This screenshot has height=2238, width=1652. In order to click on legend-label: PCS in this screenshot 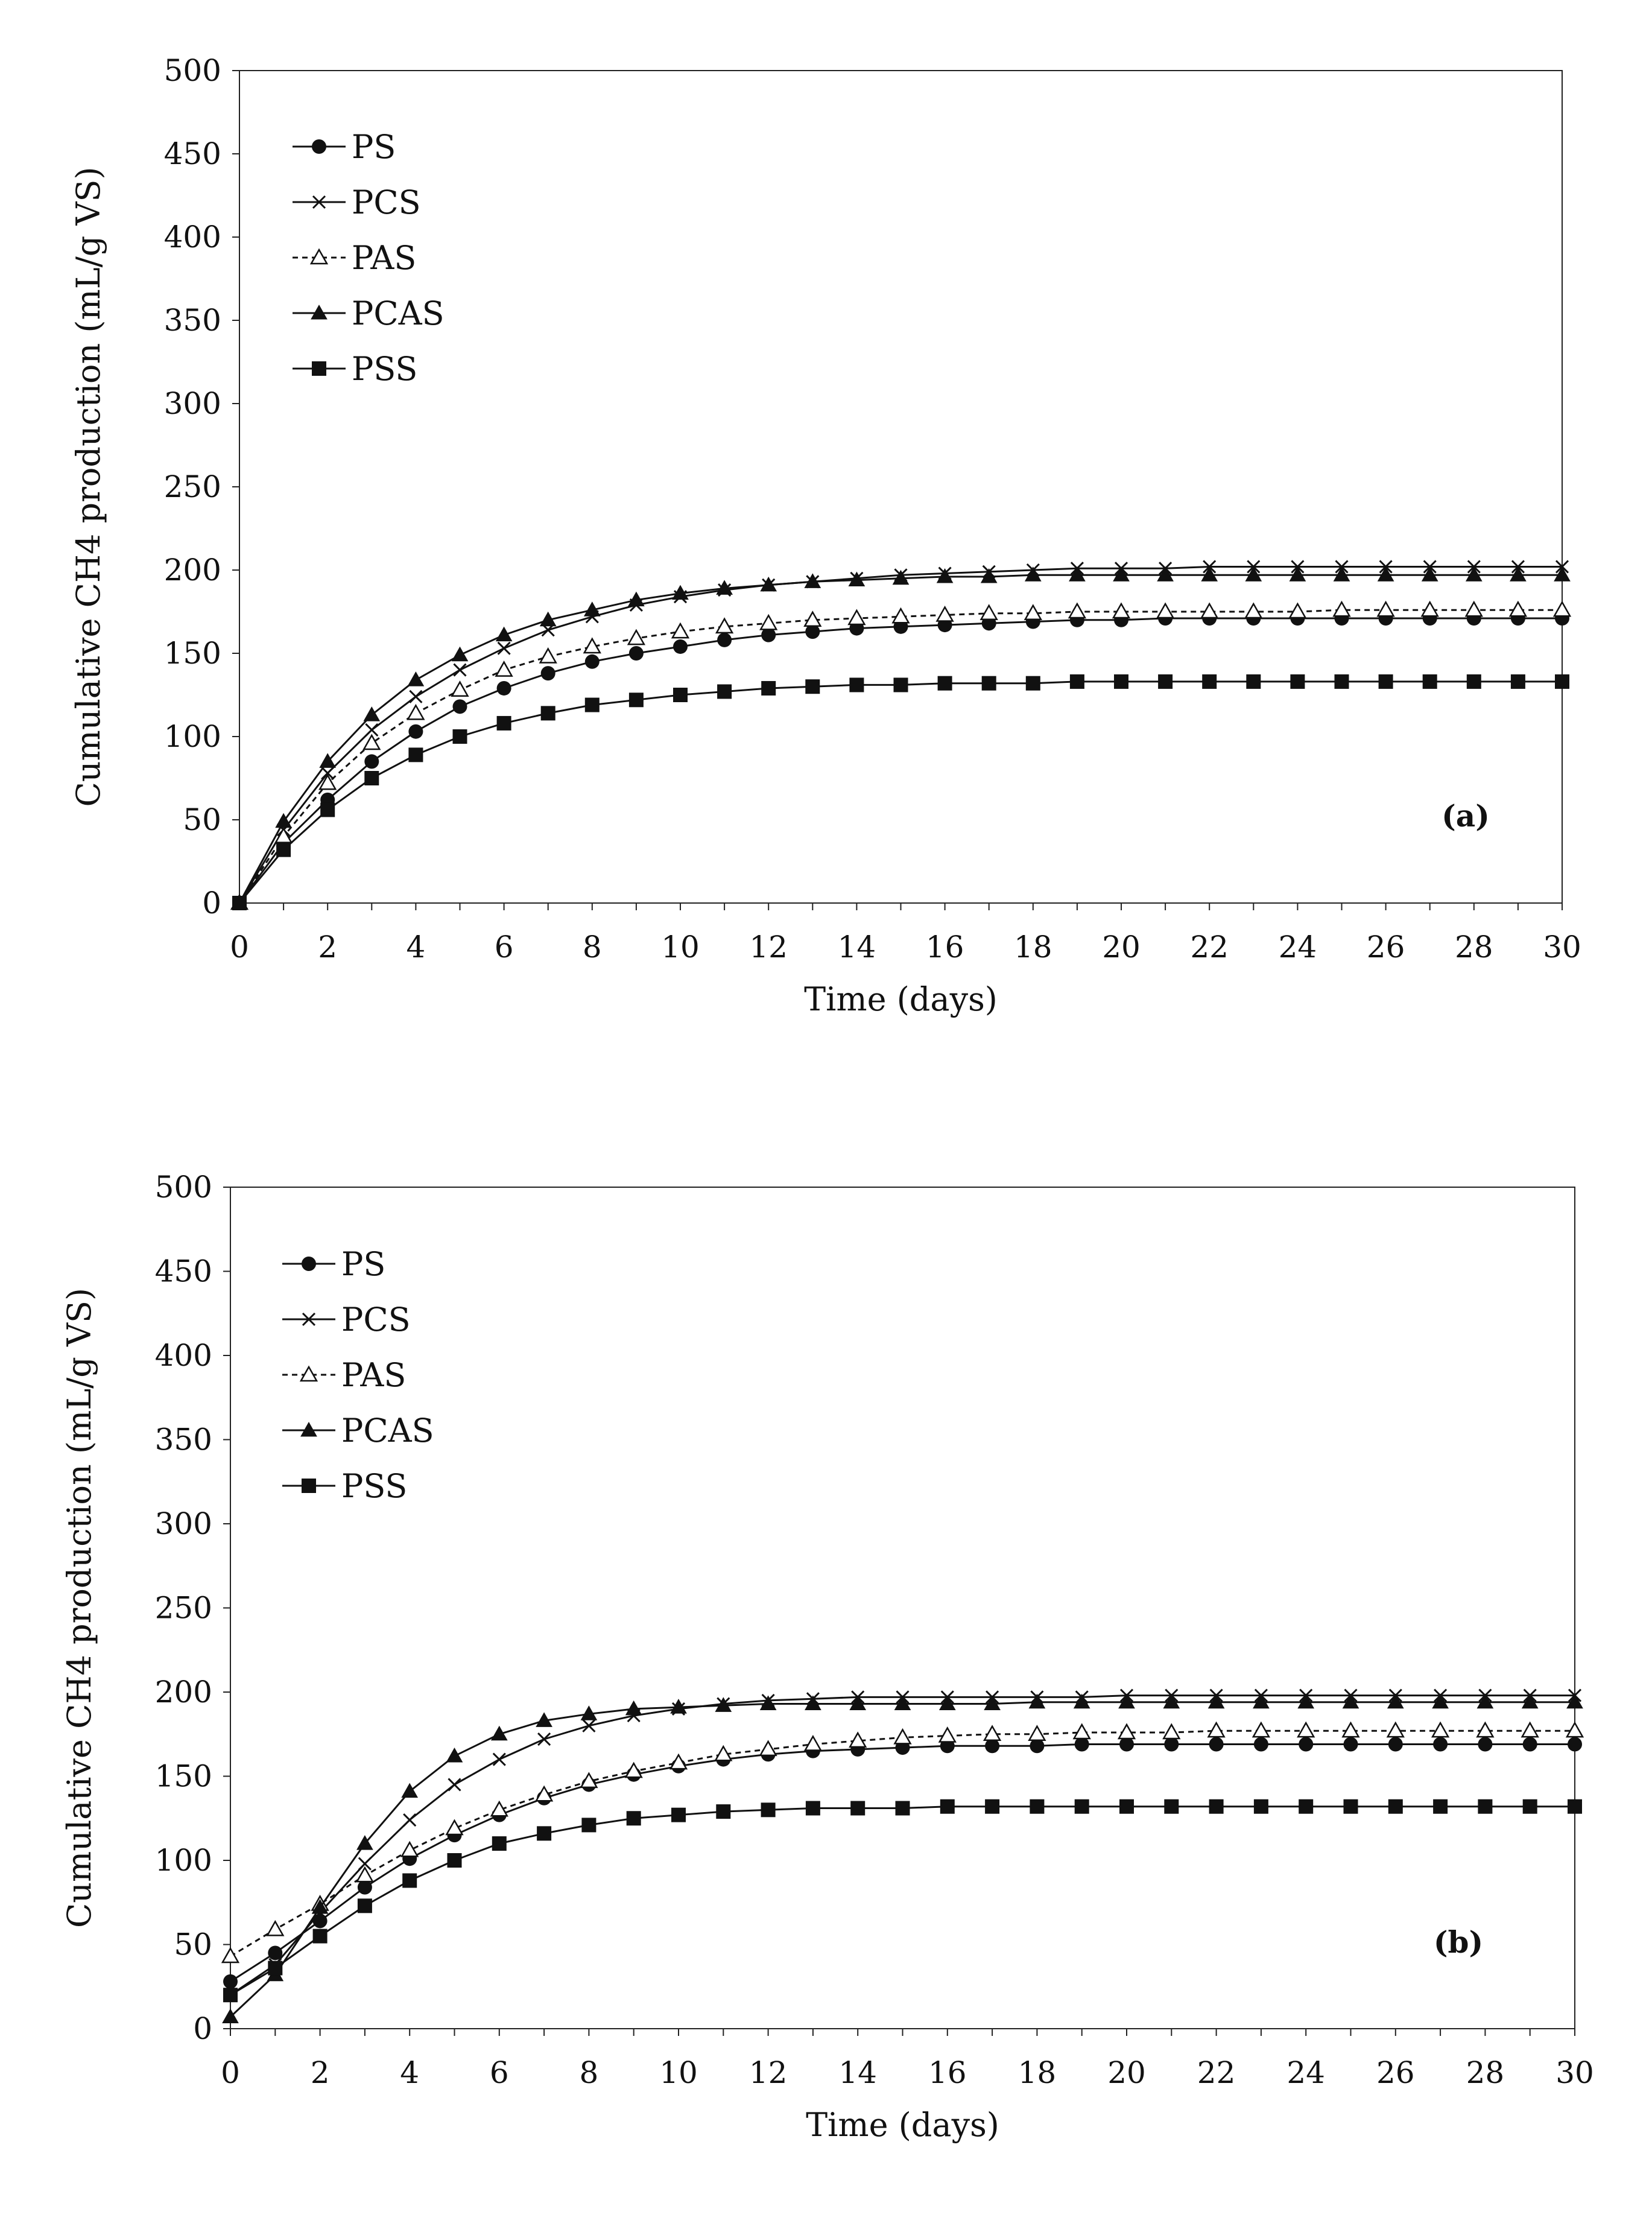, I will do `click(376, 1320)`.